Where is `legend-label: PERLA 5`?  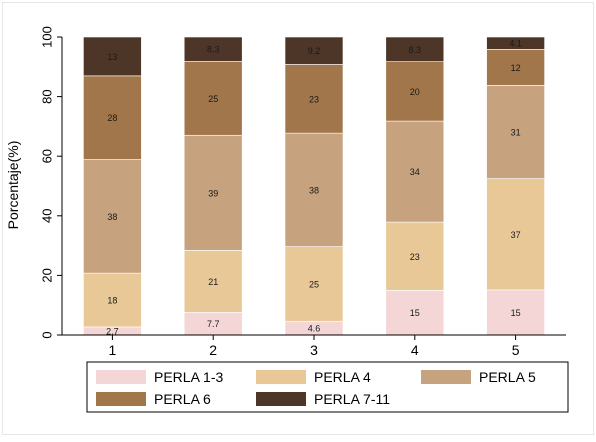 legend-label: PERLA 5 is located at coordinates (507, 377).